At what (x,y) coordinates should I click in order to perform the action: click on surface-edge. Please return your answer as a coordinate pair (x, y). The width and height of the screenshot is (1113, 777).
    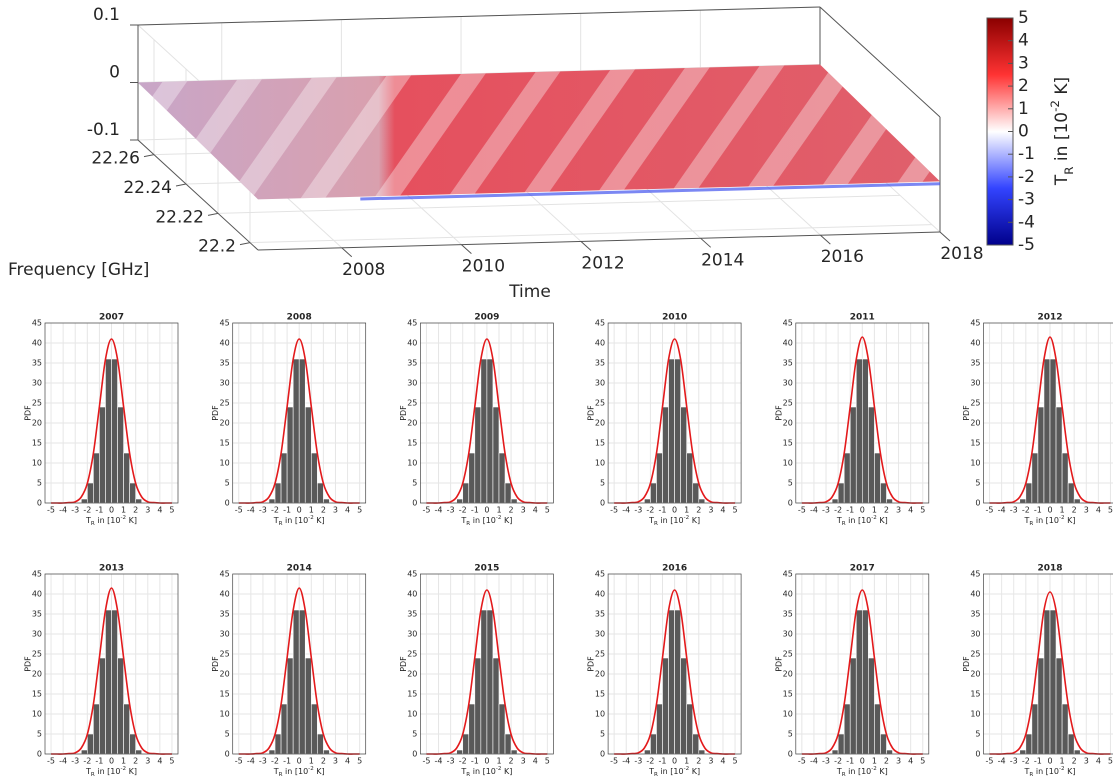
    Looking at the image, I should click on (650, 191).